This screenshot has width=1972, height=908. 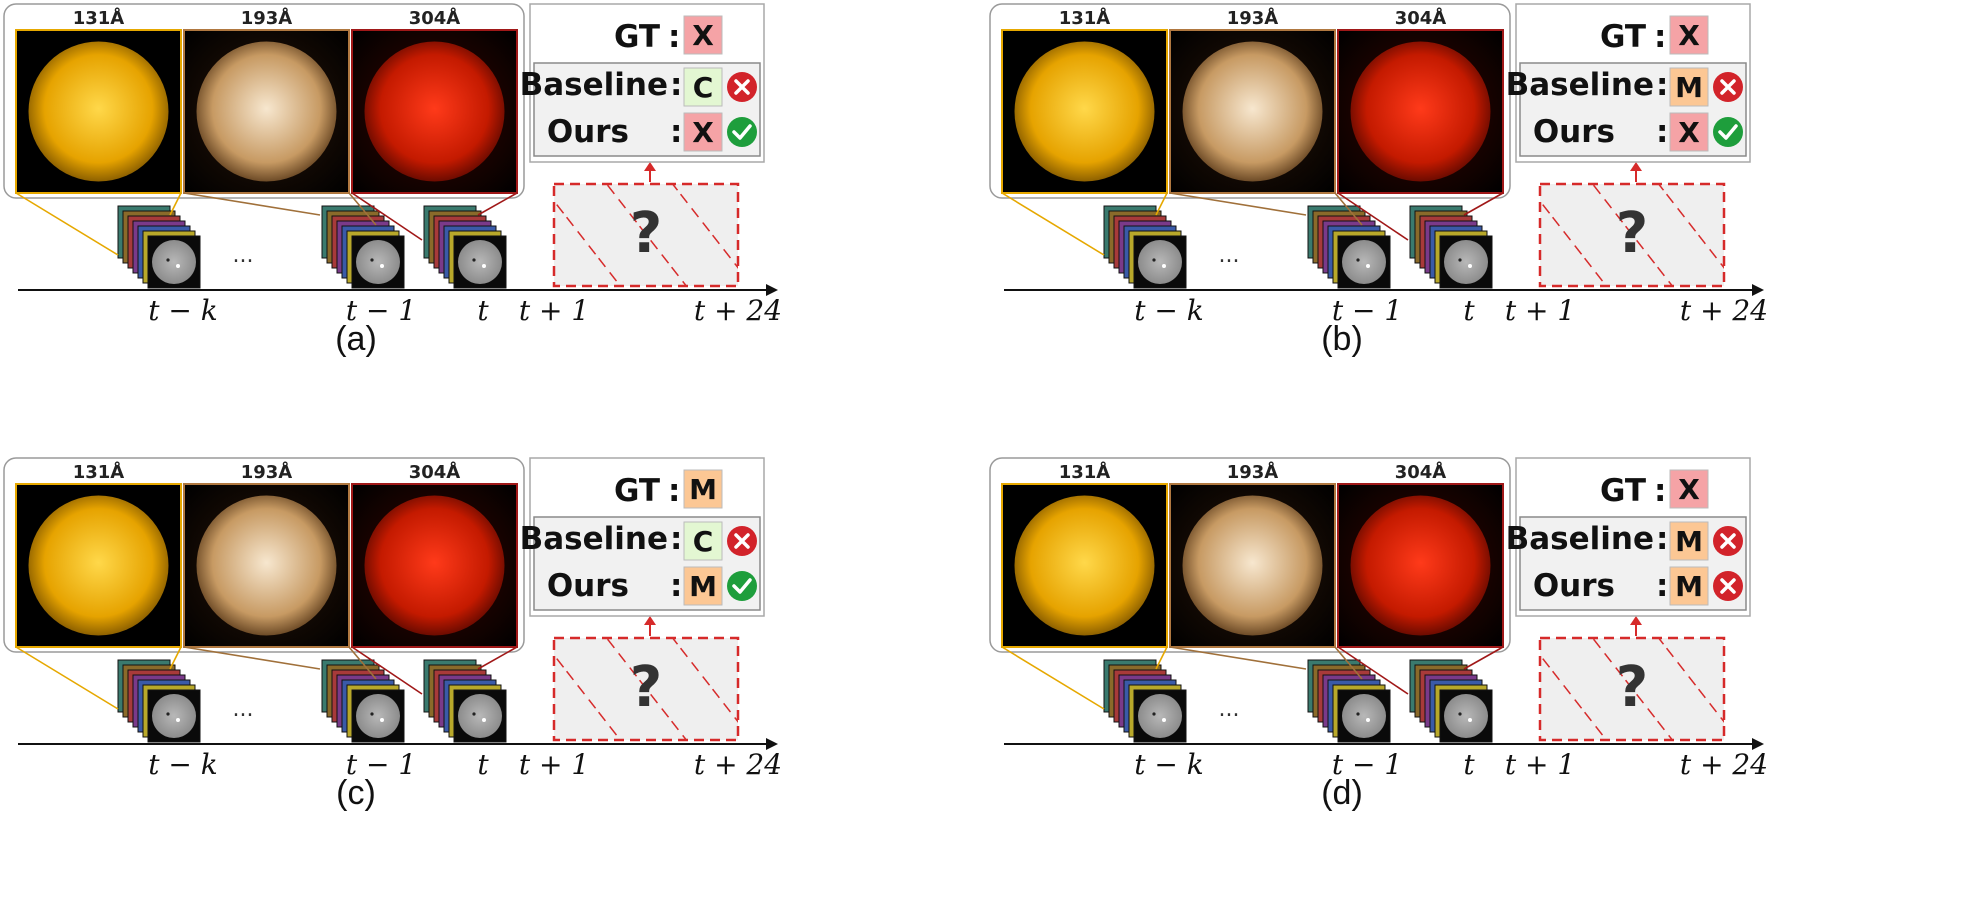 I want to click on stack-t-minus-k, so click(x=159, y=701).